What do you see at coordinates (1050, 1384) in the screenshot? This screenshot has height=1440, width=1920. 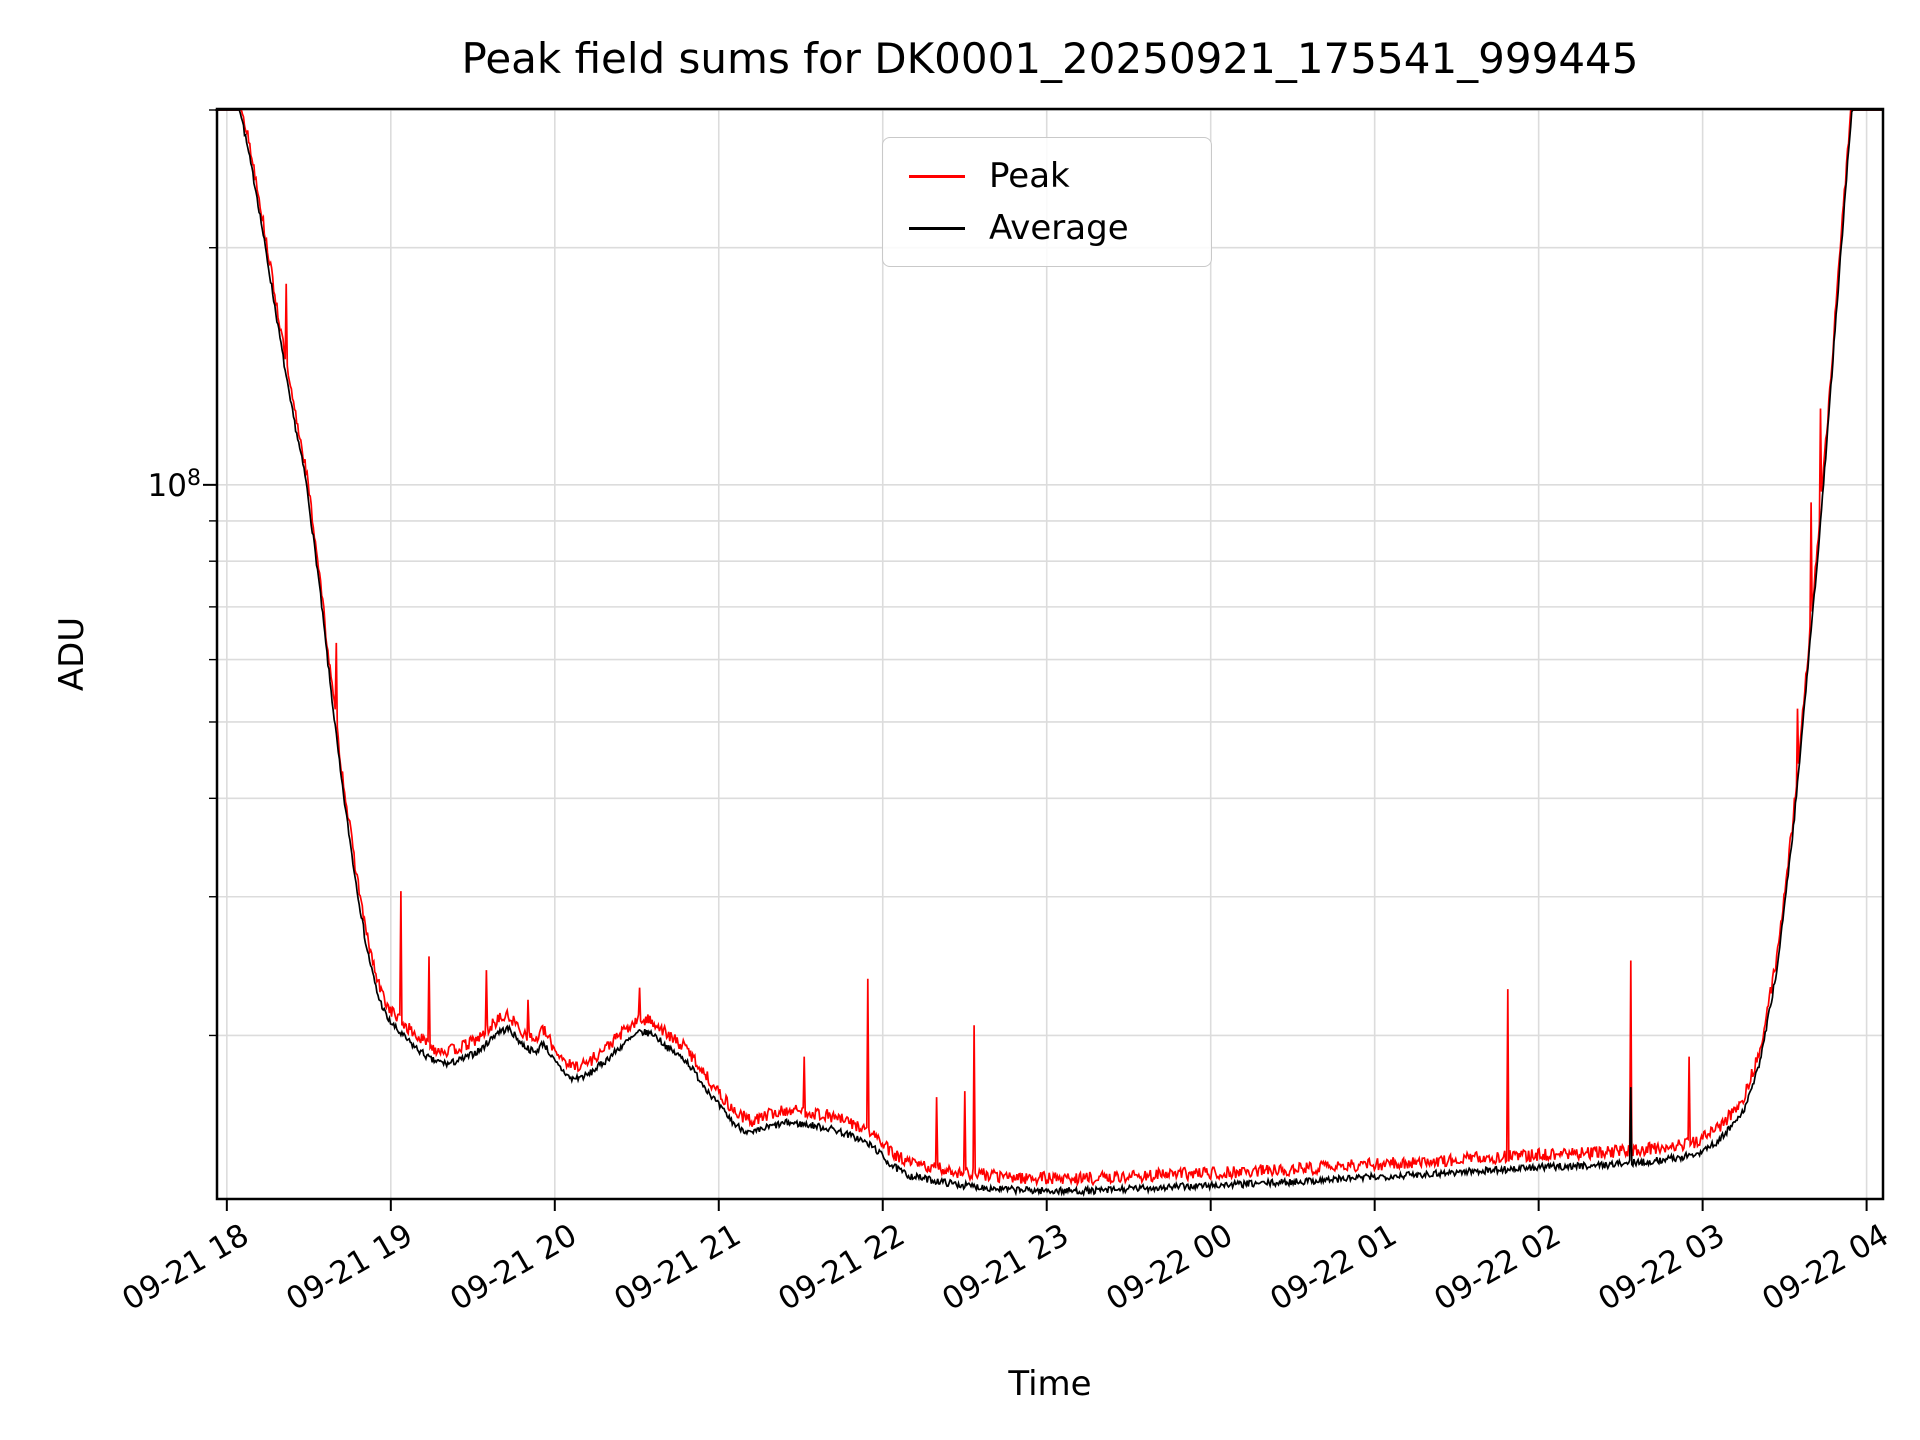 I see `x-axis-label: Time` at bounding box center [1050, 1384].